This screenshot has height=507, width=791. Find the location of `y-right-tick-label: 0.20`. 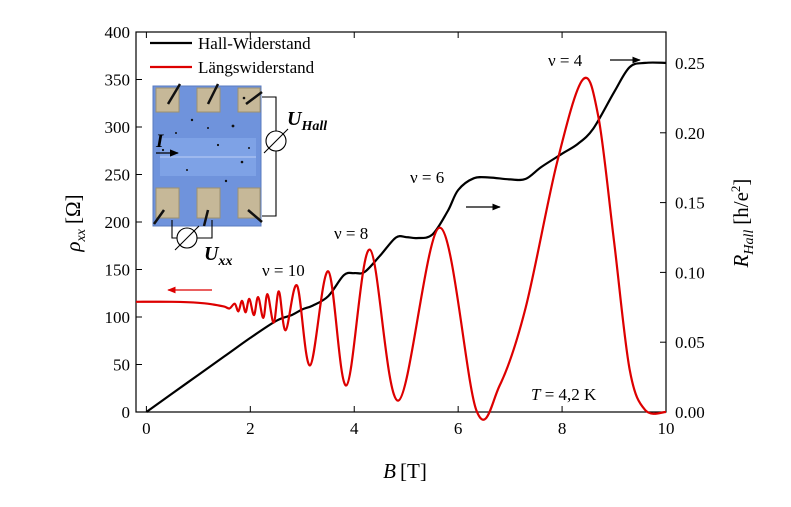

y-right-tick-label: 0.20 is located at coordinates (690, 133).